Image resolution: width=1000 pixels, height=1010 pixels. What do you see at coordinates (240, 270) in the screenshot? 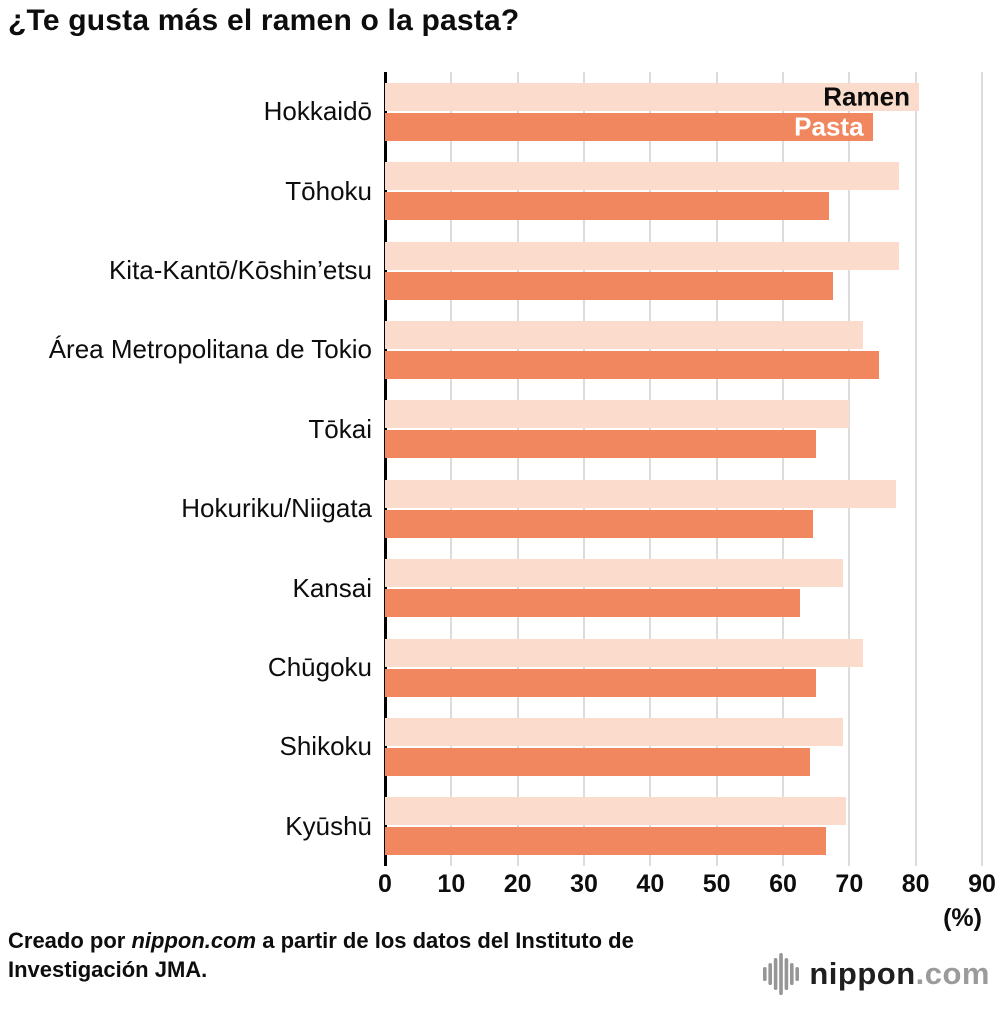
I see `category-label: Kita-Kantō/Kōshin’etsu` at bounding box center [240, 270].